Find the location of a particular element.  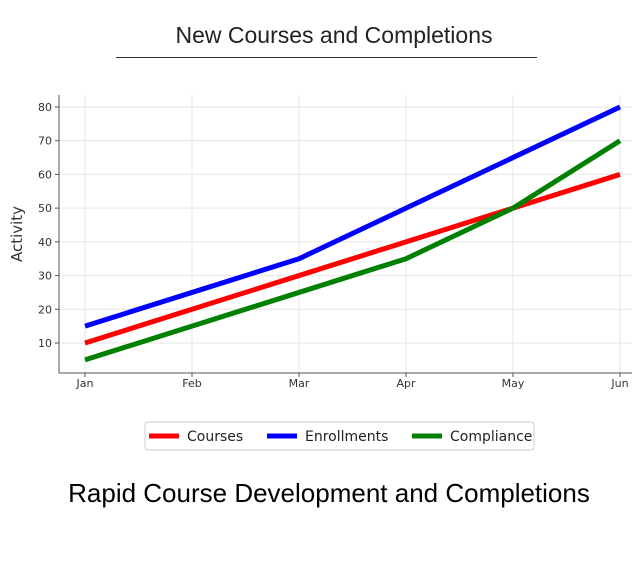

y-tick-label: 20 is located at coordinates (45, 309).